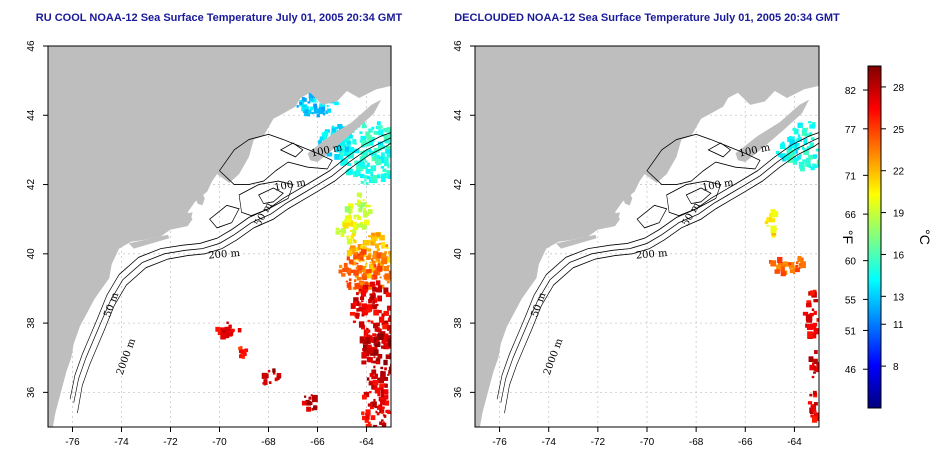  Describe the element at coordinates (224, 255) in the screenshot. I see `contour-label: 200 m` at that location.